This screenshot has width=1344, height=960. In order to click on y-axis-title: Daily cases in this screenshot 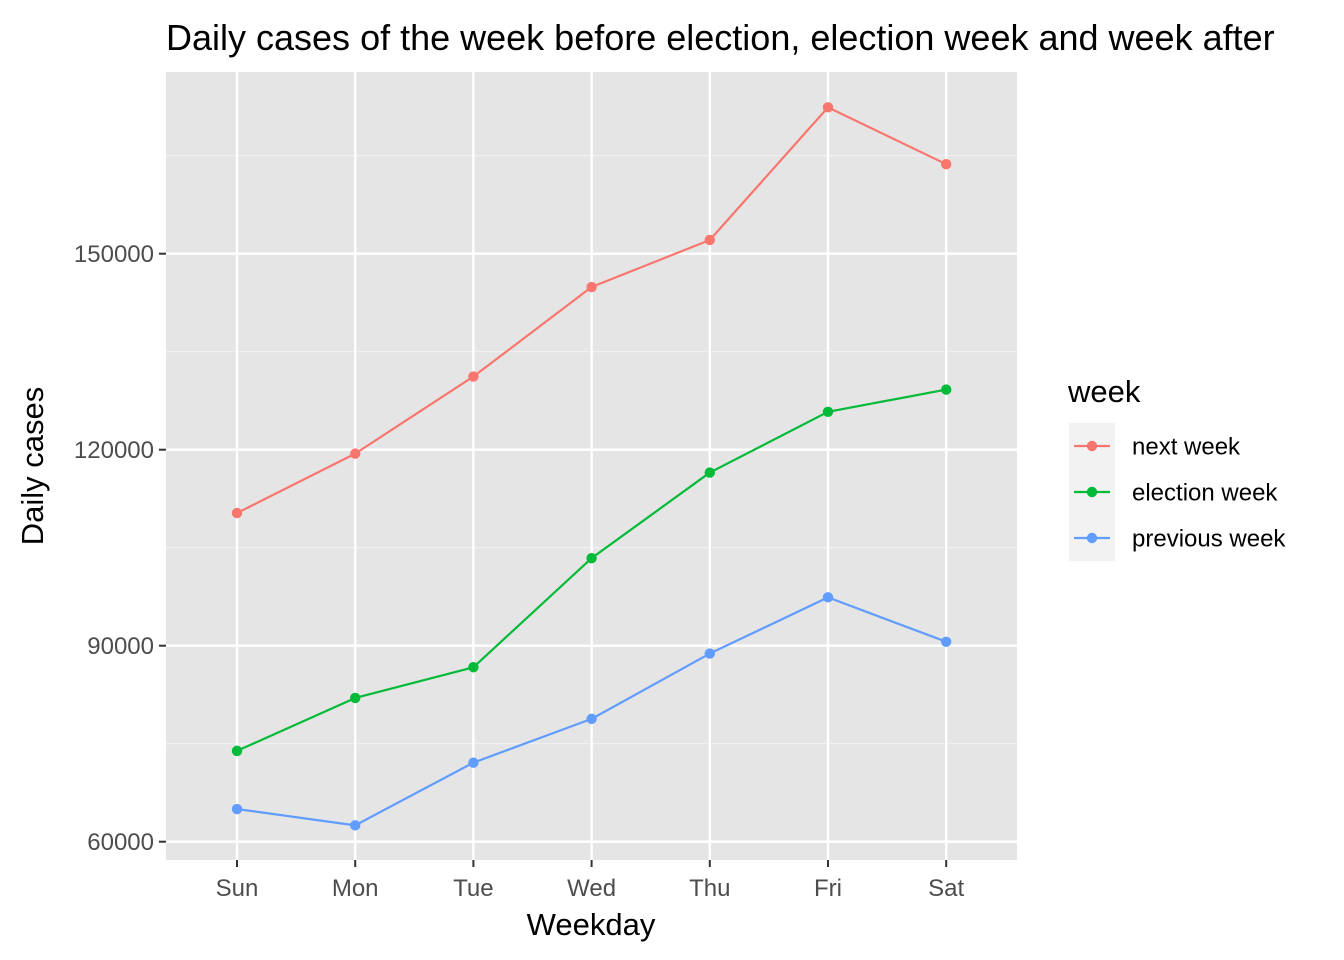, I will do `click(32, 466)`.